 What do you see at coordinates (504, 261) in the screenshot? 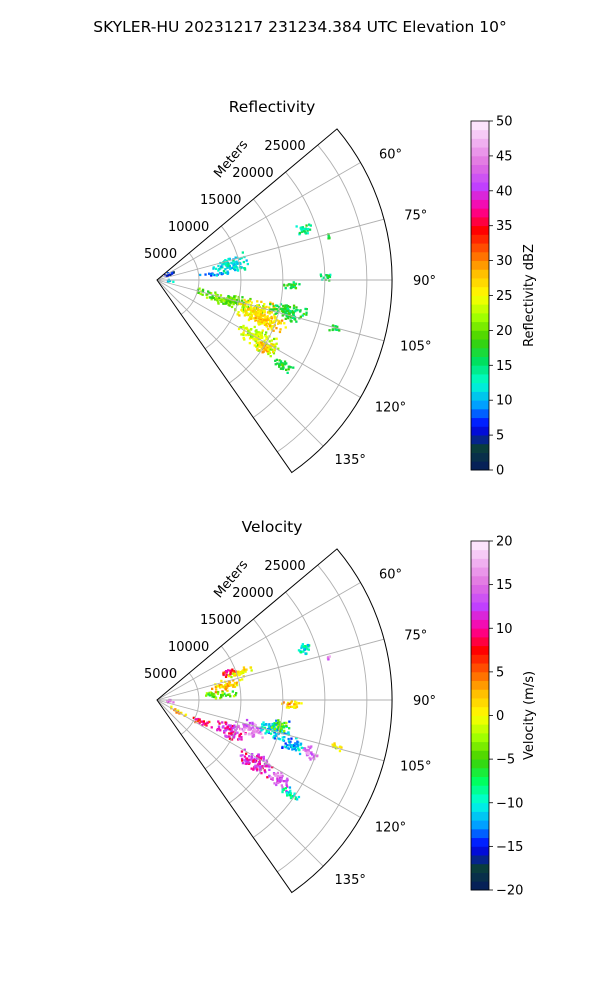
I see `colorbar-tick-label: 30` at bounding box center [504, 261].